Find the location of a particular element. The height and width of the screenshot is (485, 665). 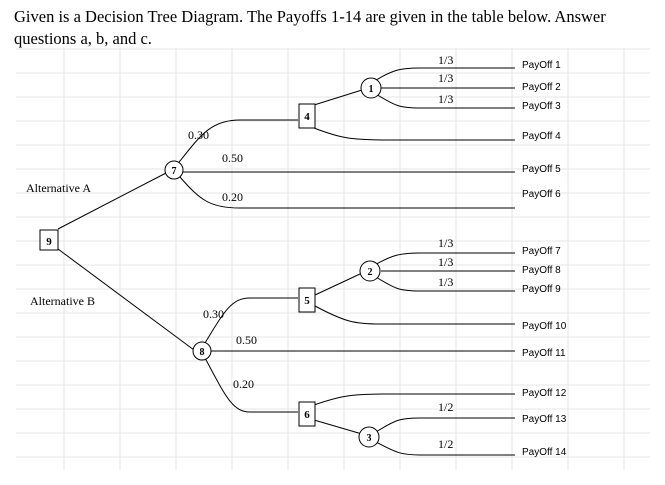

payoff-label: PayOff 4 is located at coordinates (541, 136).